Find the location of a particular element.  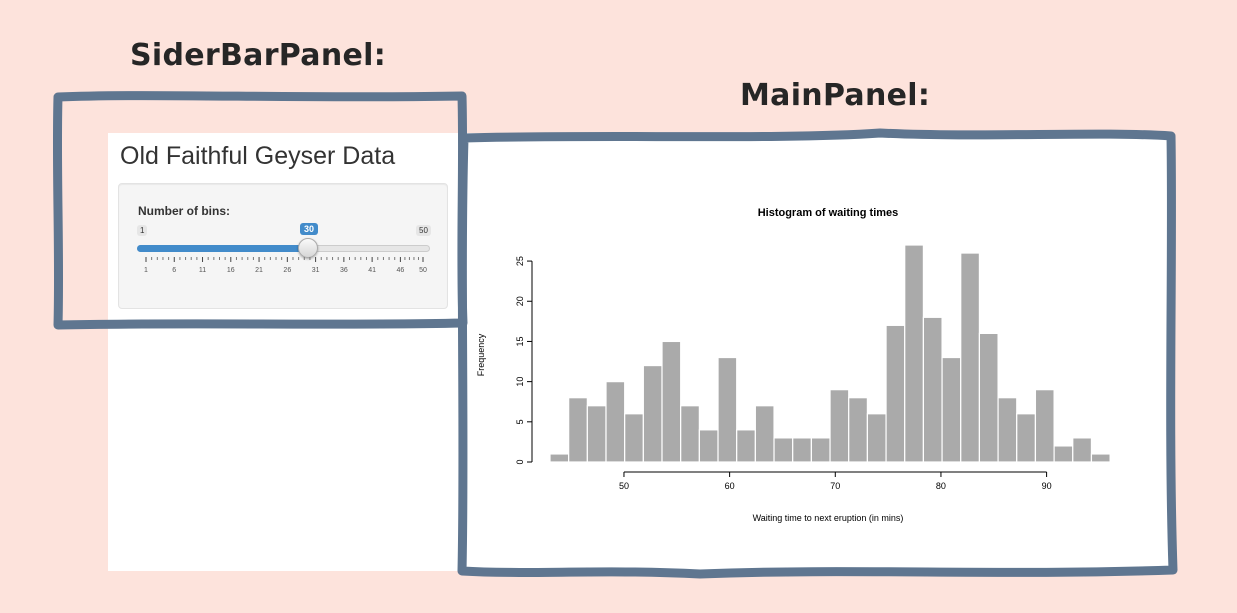

x-tick-label: 70 is located at coordinates (835, 486).